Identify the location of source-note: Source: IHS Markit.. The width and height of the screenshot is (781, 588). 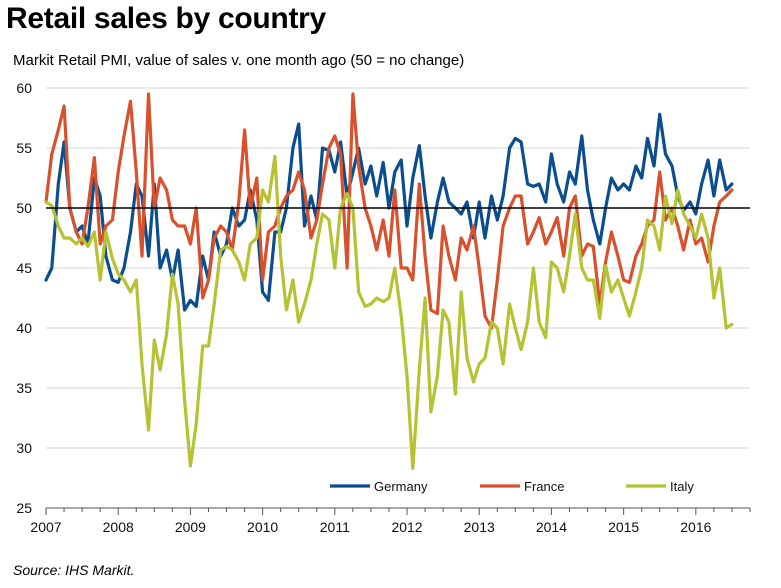
(74, 570).